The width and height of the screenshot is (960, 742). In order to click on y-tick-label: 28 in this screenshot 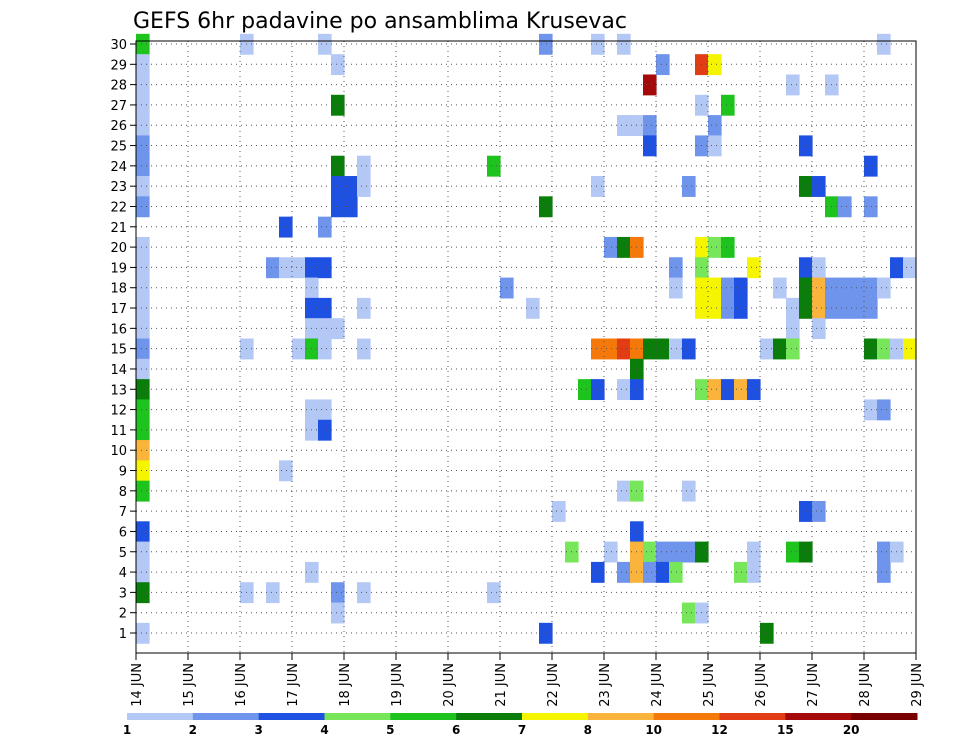, I will do `click(118, 86)`.